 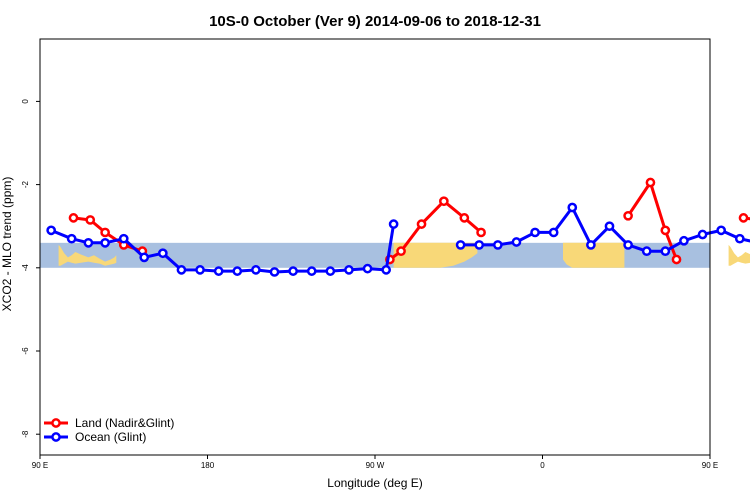 What do you see at coordinates (25, 184) in the screenshot?
I see `y-tick-label: -2` at bounding box center [25, 184].